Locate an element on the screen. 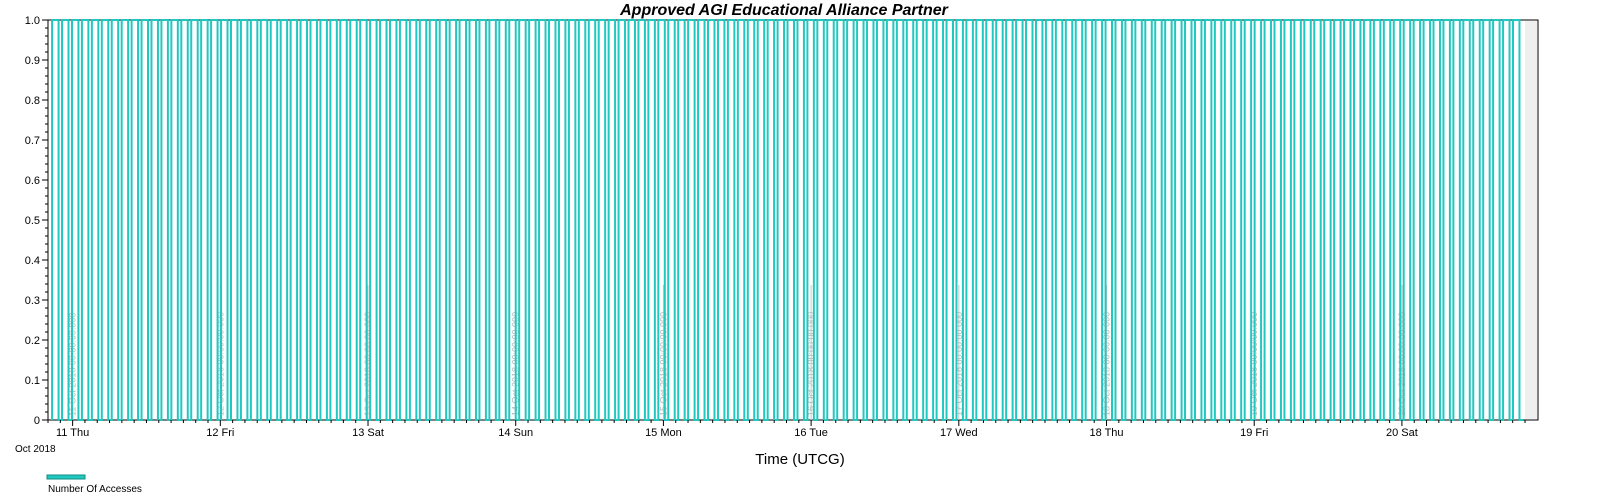 This screenshot has width=1598, height=497. day-marker-label: 16 Oct 2018 00:00:00.000 is located at coordinates (811, 364).